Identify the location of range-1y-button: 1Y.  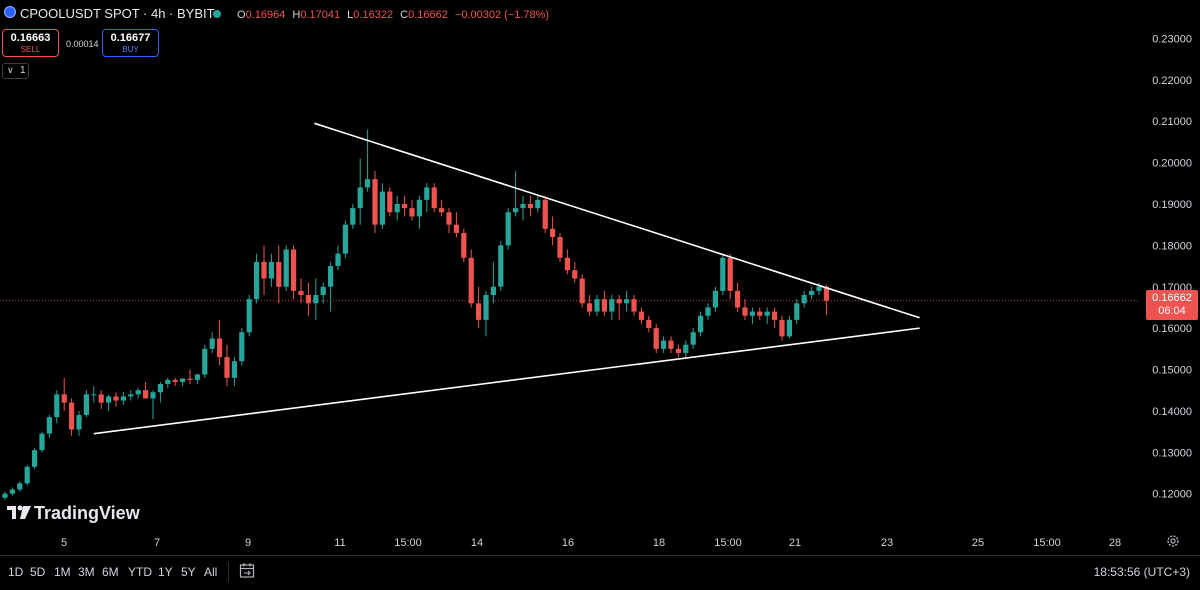
(165, 572).